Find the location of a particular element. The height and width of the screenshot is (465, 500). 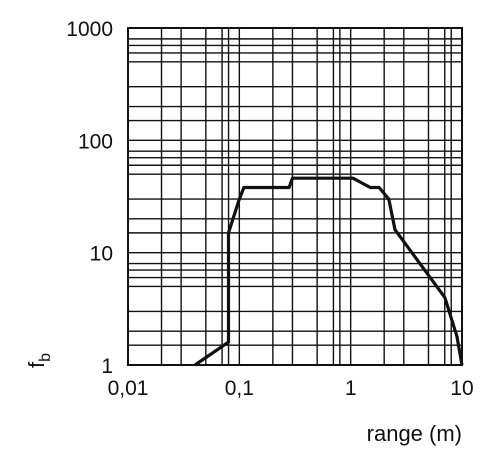

y-axis-title: fb is located at coordinates (39, 360).